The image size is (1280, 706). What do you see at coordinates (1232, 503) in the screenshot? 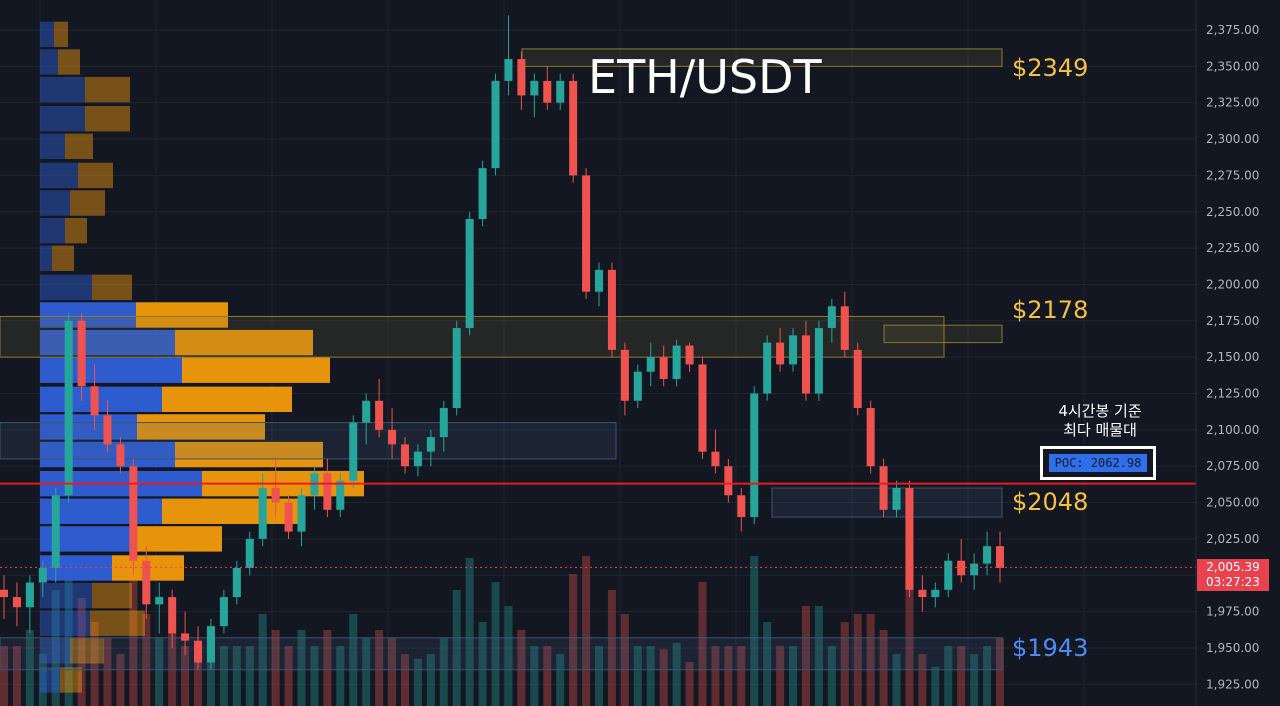
I see `y-tick-label: 2,050.00` at bounding box center [1232, 503].